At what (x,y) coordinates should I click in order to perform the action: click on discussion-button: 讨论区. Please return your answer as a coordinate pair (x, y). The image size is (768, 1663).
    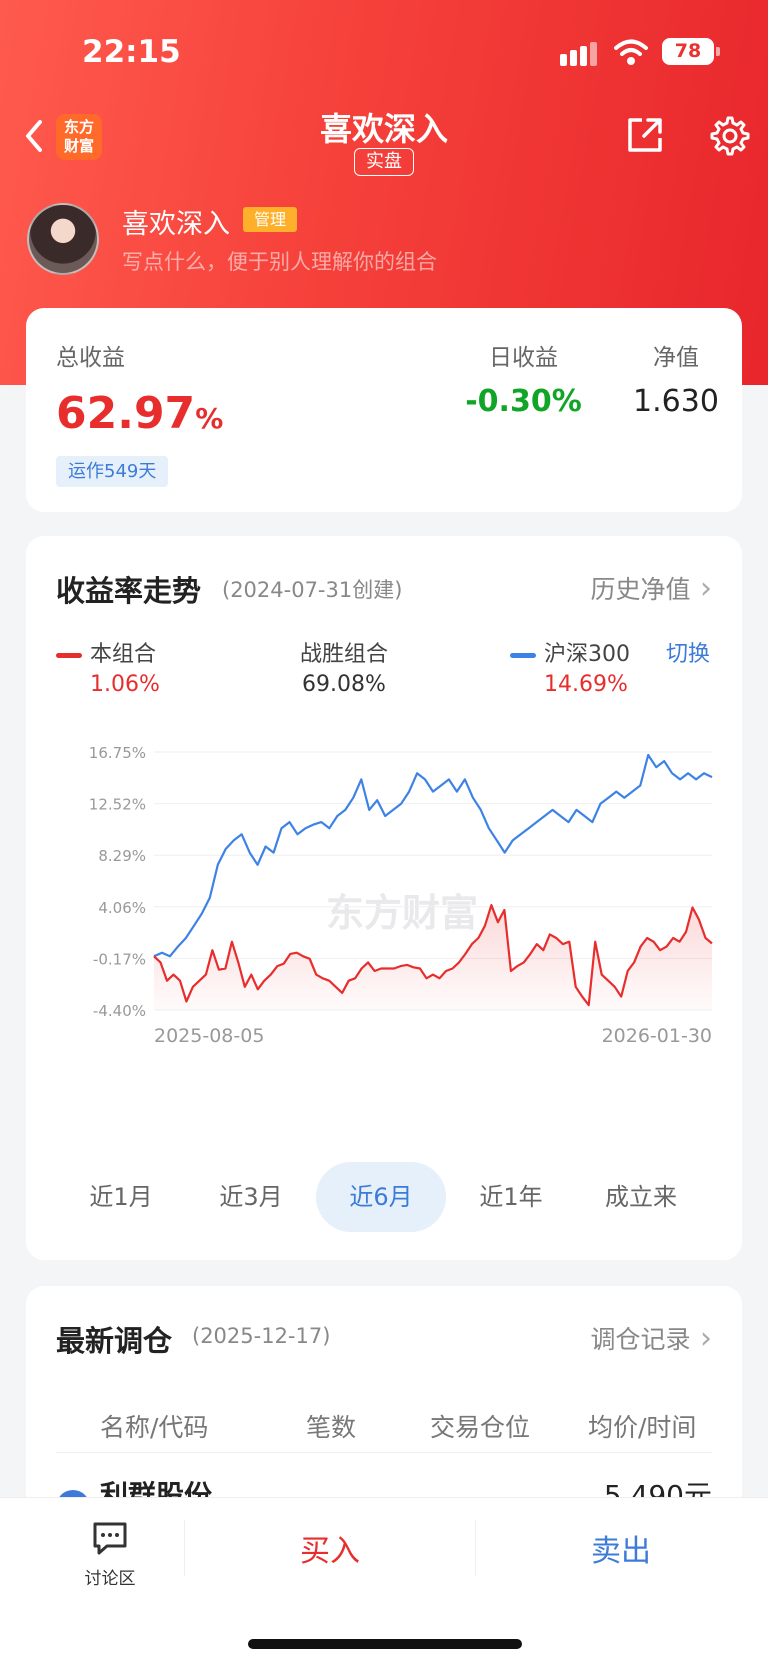
    Looking at the image, I should click on (110, 1554).